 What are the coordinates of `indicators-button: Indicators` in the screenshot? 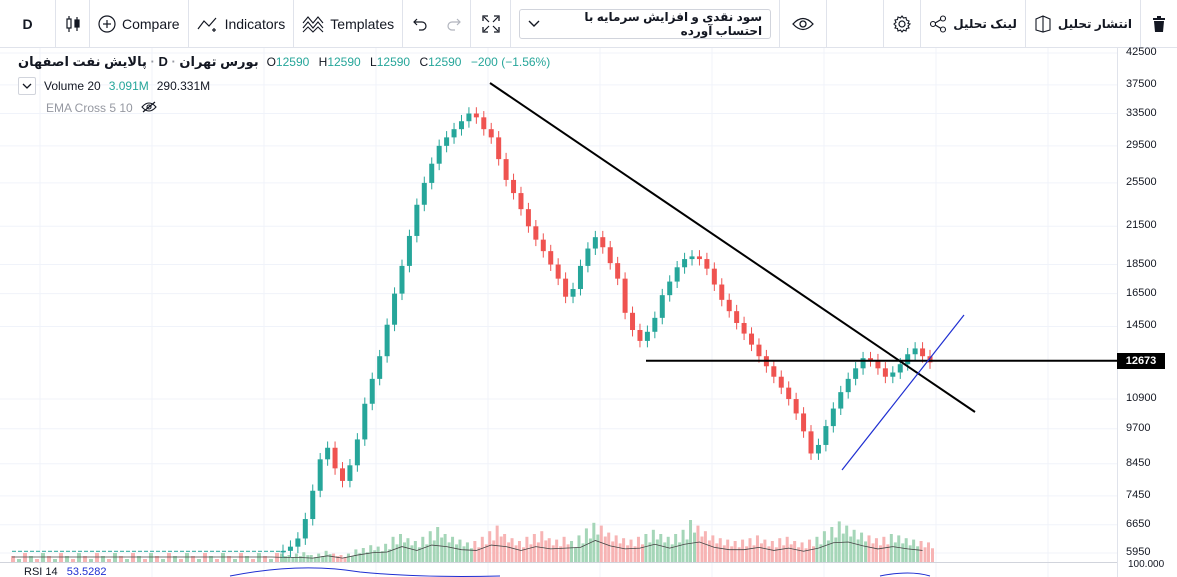 It's located at (242, 24).